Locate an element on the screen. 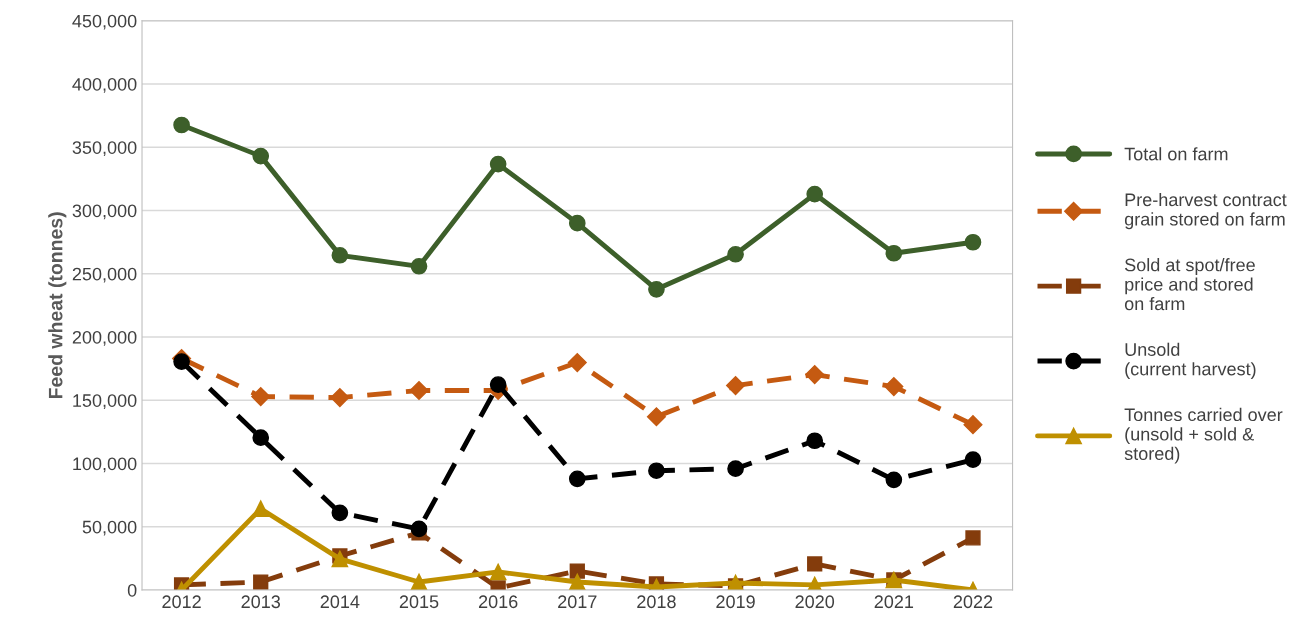  y-tick-label: 350,000 is located at coordinates (104, 149).